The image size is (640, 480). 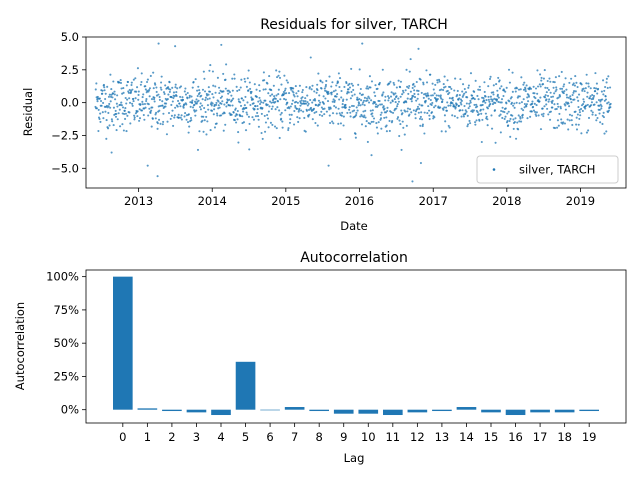 What do you see at coordinates (368, 437) in the screenshot?
I see `autocorrelation-x-tick-label: 10` at bounding box center [368, 437].